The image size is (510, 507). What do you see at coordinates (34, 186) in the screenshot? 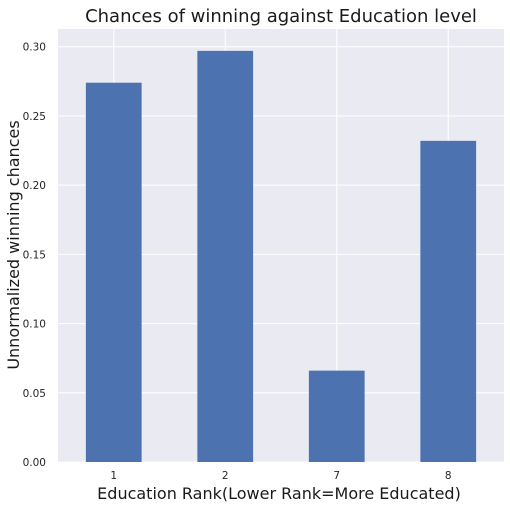
I see `y-tick-label: 0.20` at bounding box center [34, 186].